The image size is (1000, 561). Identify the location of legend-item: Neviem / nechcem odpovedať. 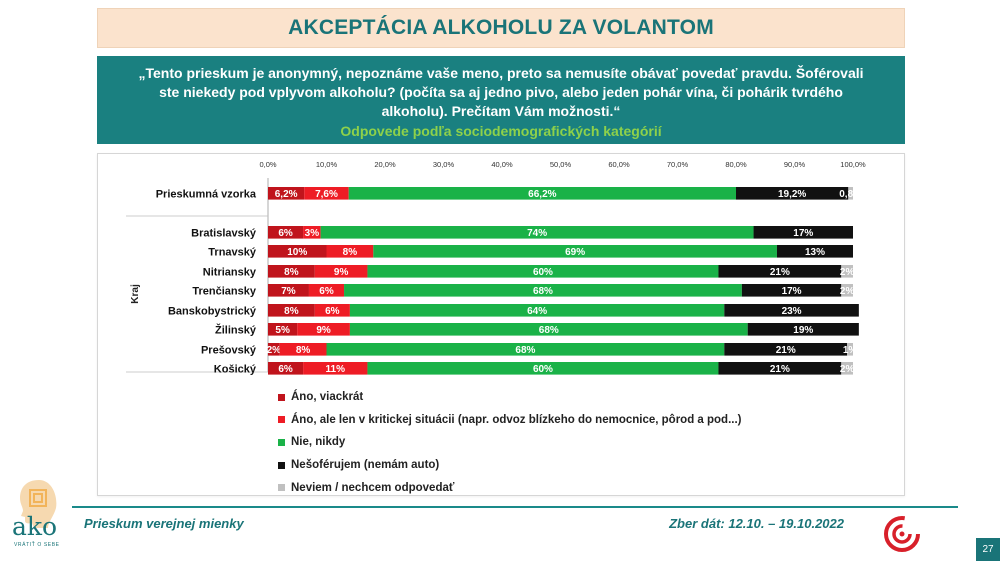
(510, 487).